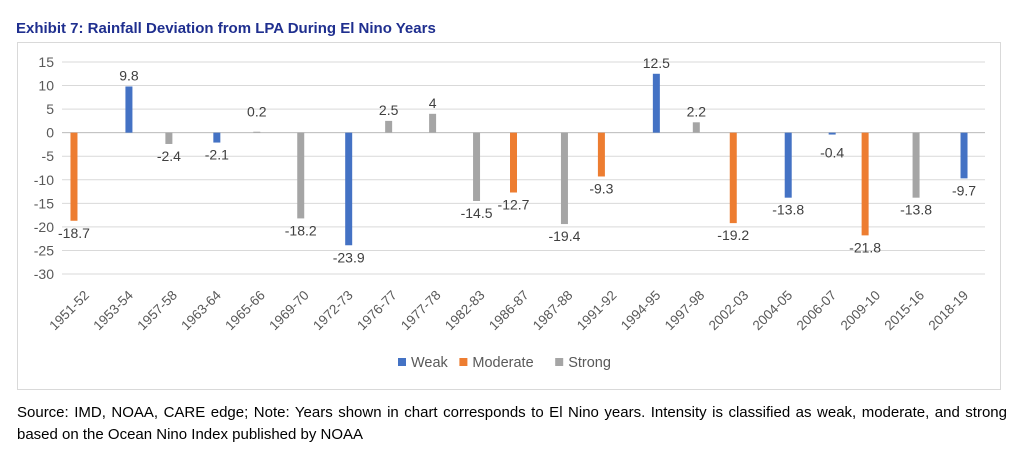 The image size is (1024, 456). I want to click on legend-swatch-strong, so click(559, 362).